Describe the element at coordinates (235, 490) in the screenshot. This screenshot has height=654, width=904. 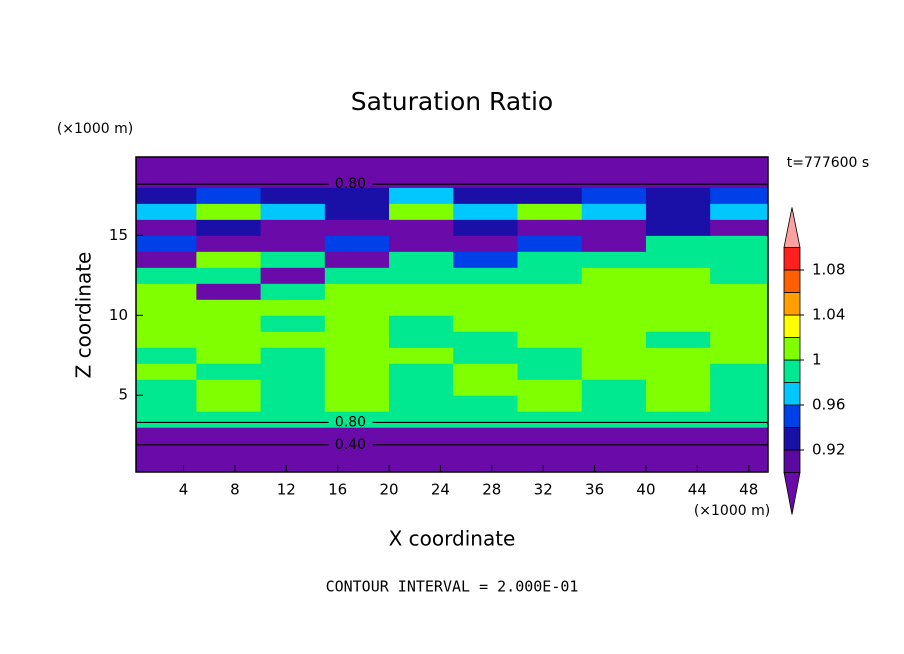
I see `x-tick-label: 8` at that location.